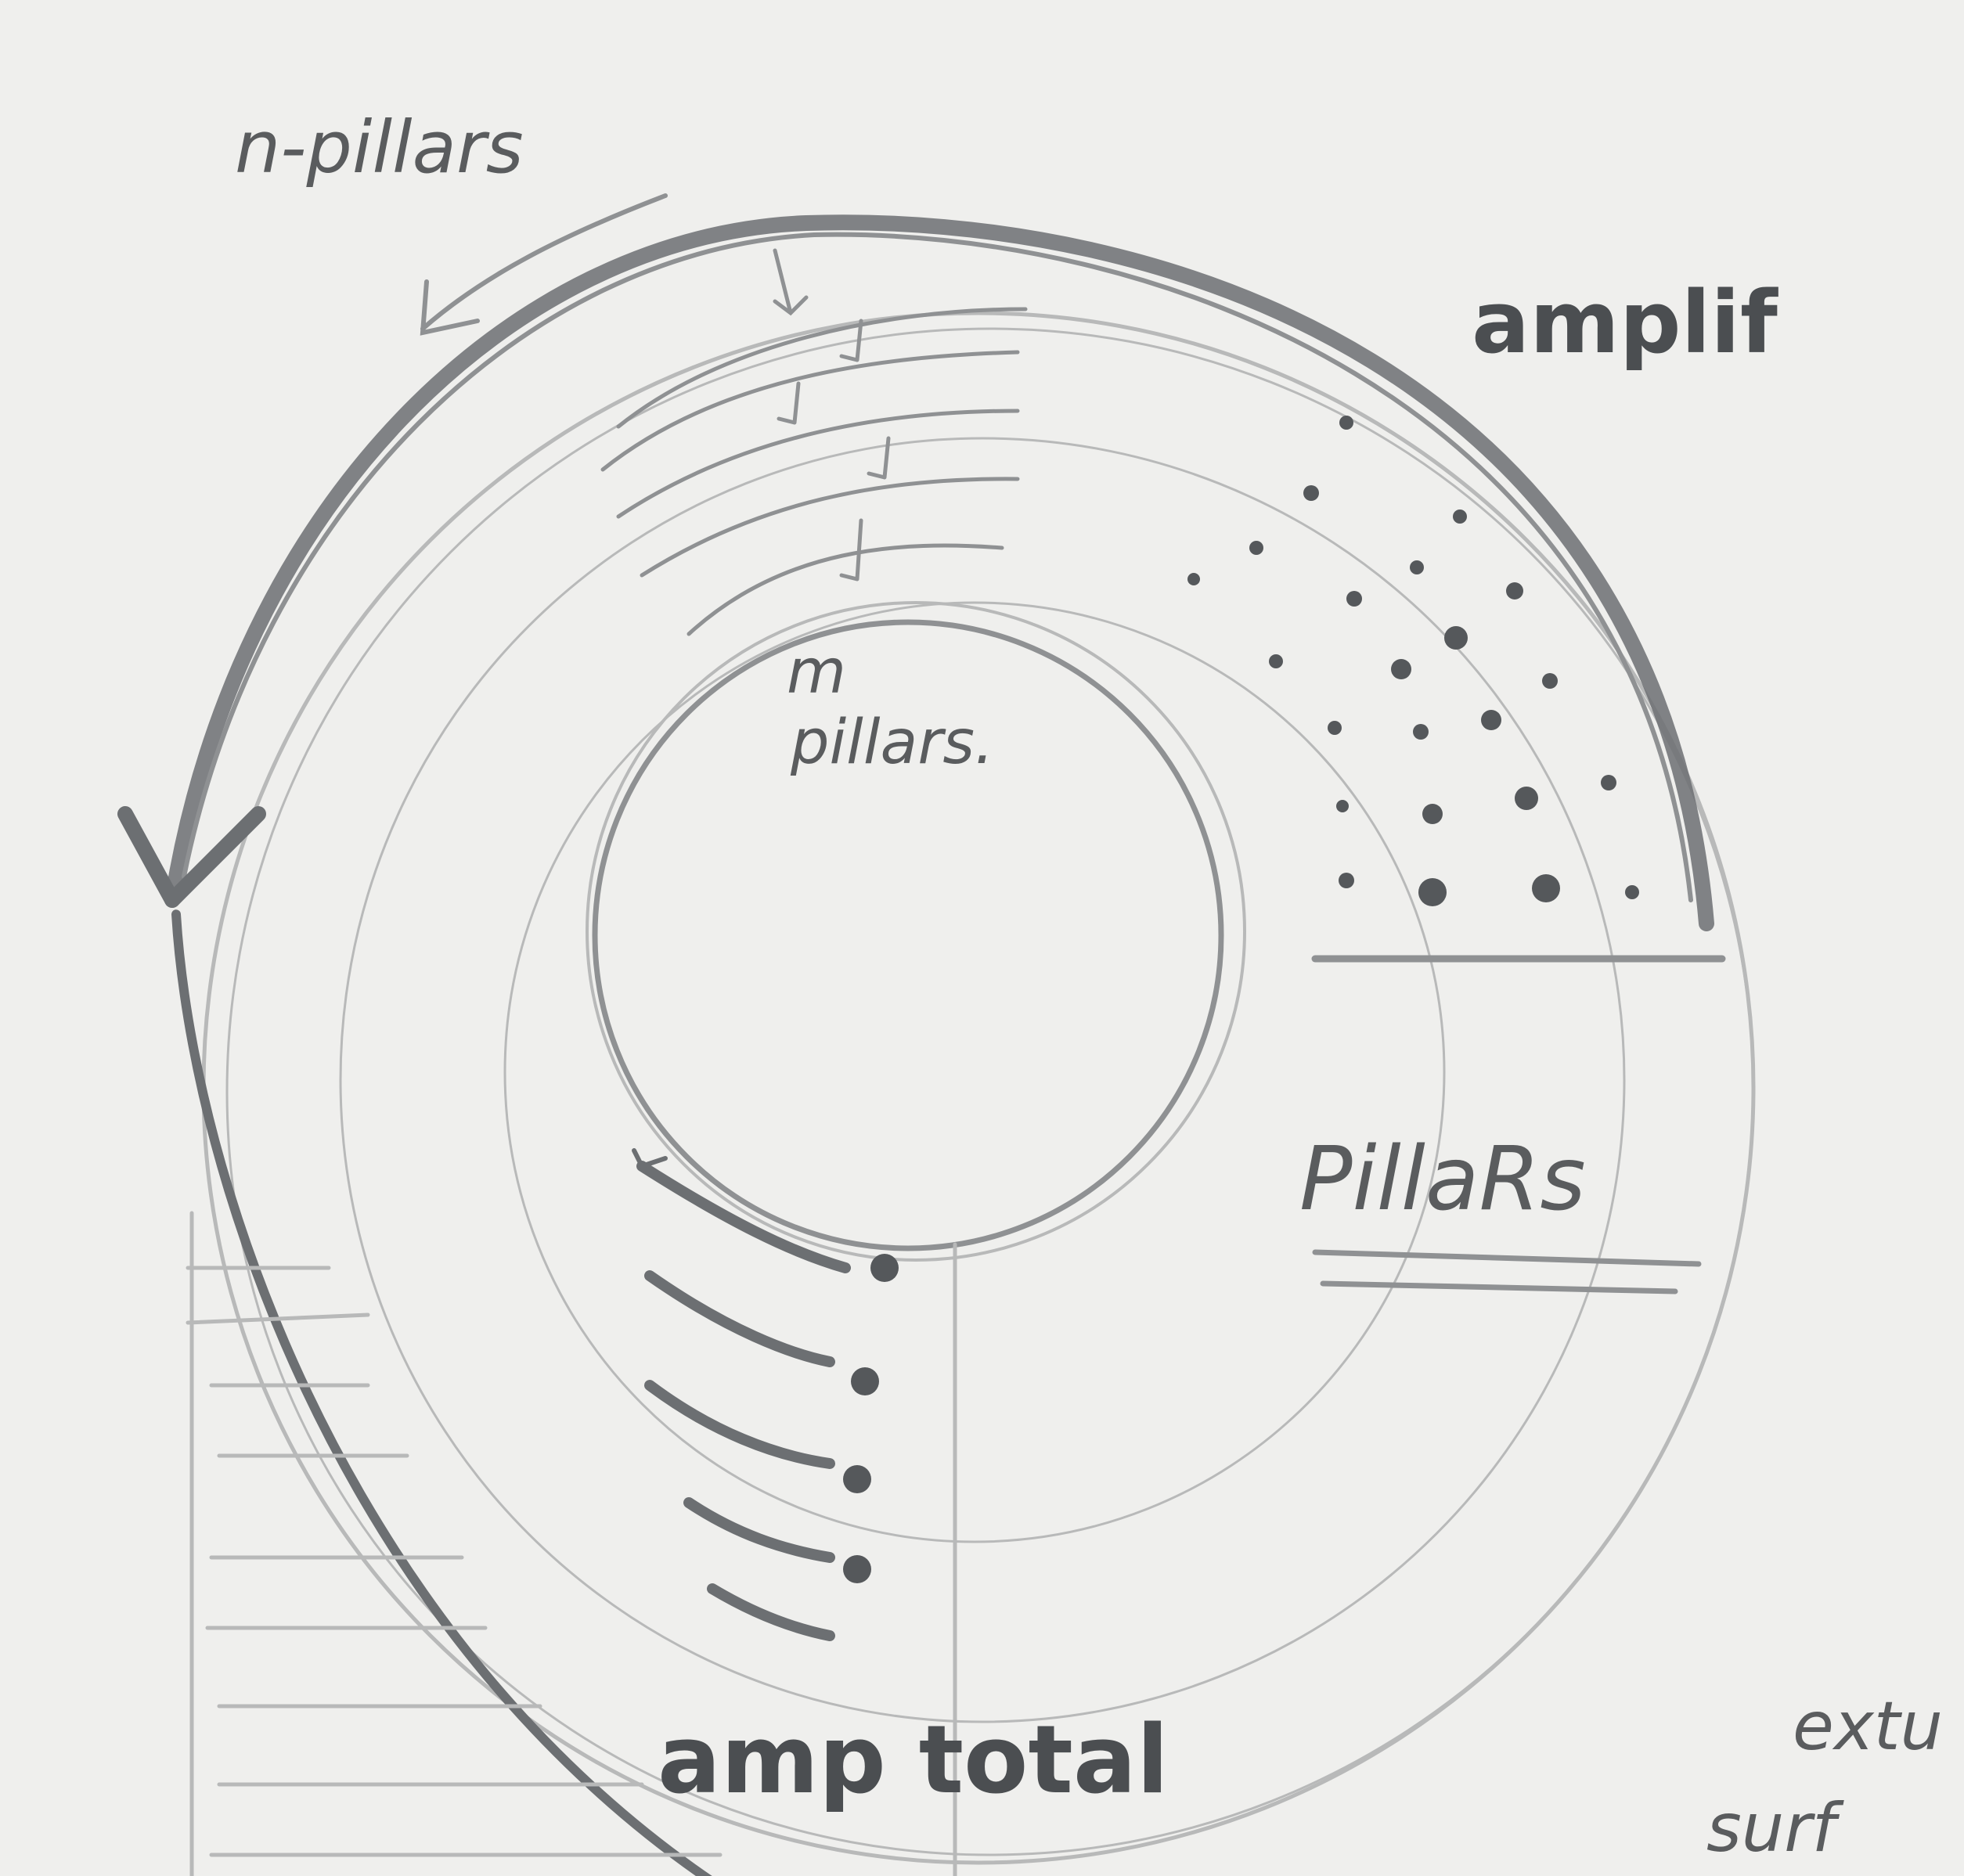  I want to click on layer-arrows, so click(832, 415).